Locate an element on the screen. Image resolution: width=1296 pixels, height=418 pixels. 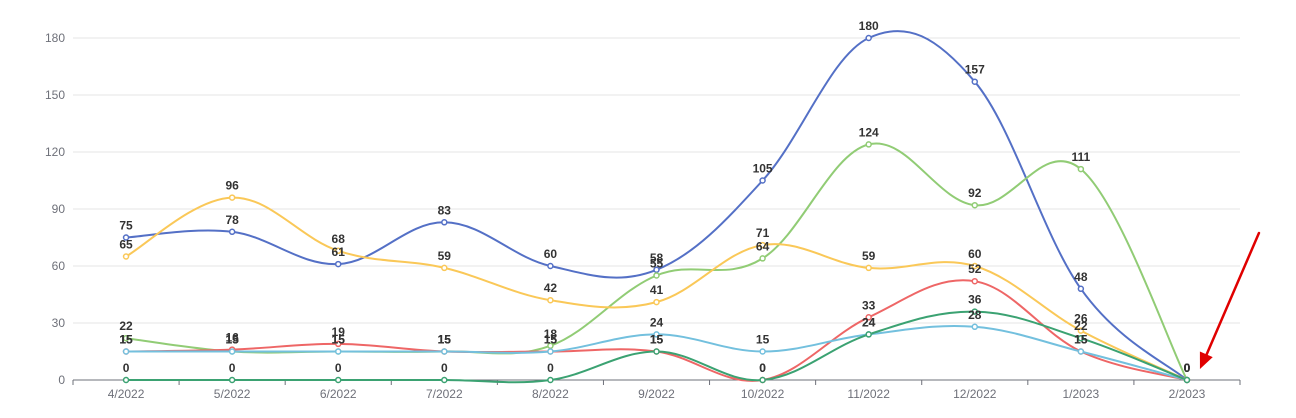
data-label: 33 is located at coordinates (869, 305).